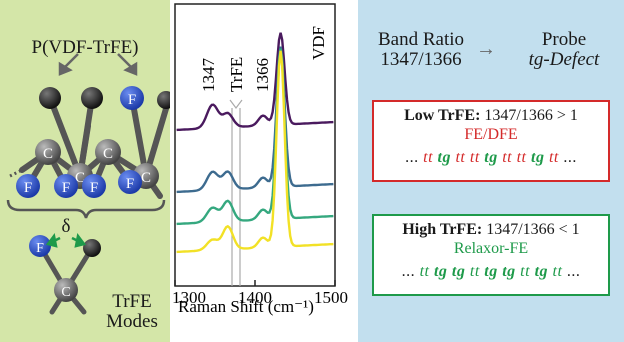 Image resolution: width=624 pixels, height=342 pixels. What do you see at coordinates (236, 74) in the screenshot?
I see `label-trfe: TrFE` at bounding box center [236, 74].